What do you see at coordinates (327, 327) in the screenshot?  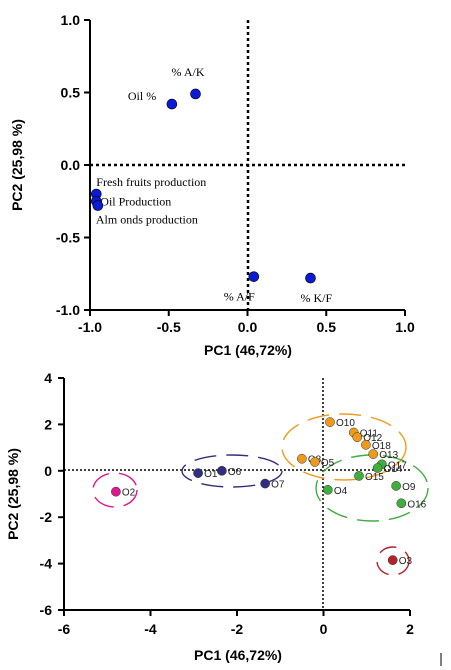 I see `loading-x-tick-label: 0.5` at bounding box center [327, 327].